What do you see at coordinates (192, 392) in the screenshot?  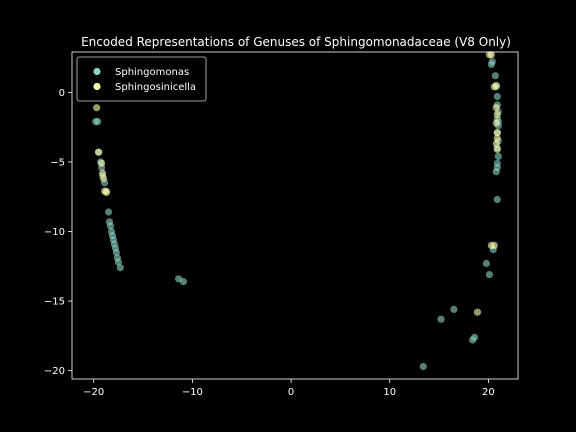 I see `x-tick-label: −10` at bounding box center [192, 392].